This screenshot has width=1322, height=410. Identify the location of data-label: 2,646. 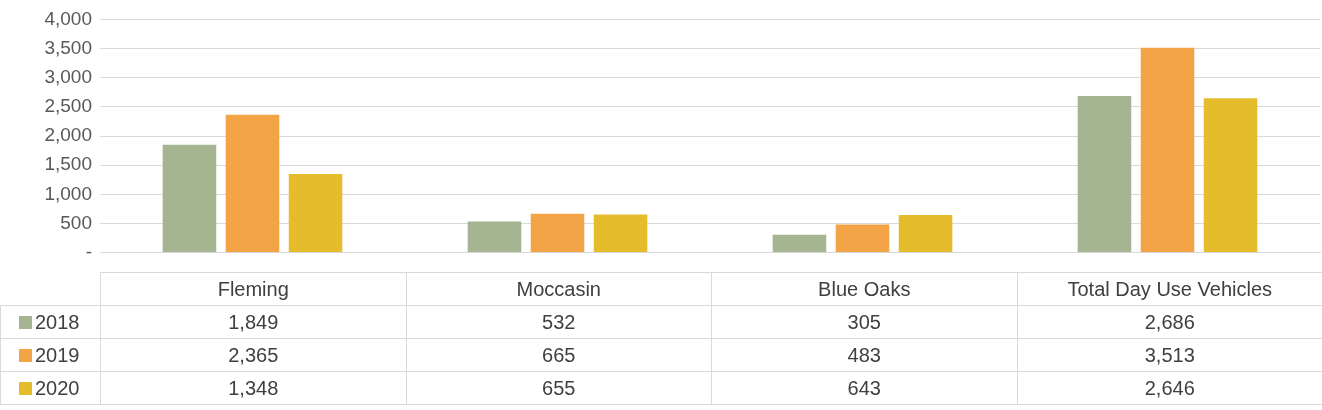
(1169, 388).